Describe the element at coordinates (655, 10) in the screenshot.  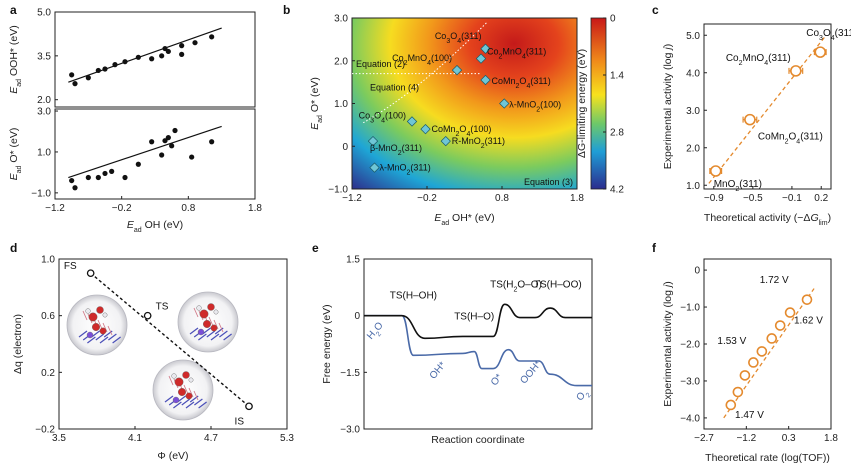
I see `panel-letter-c: c` at that location.